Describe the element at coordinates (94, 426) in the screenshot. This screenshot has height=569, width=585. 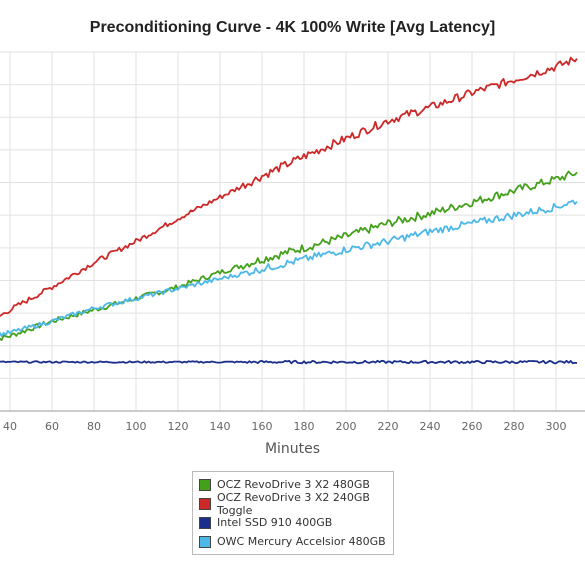
I see `x-tick-label: 80` at that location.